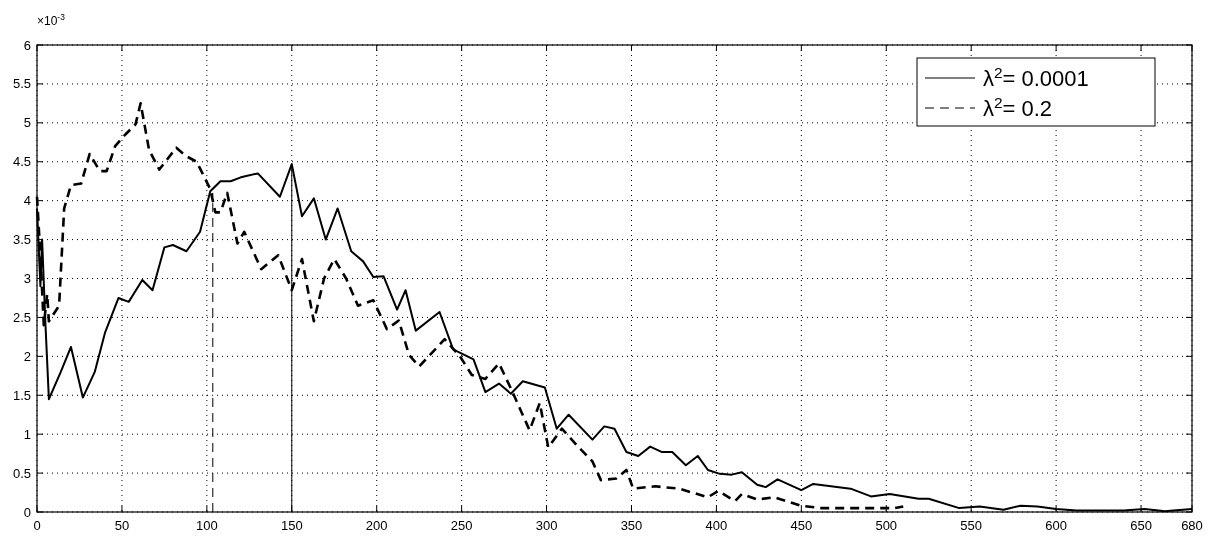 The width and height of the screenshot is (1209, 538). Describe the element at coordinates (21, 473) in the screenshot. I see `y-tick-label: 0.5` at that location.